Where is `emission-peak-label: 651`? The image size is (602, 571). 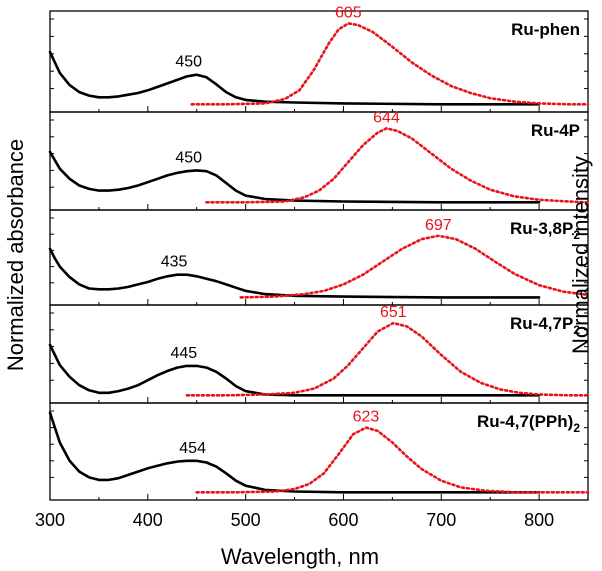
emission-peak-label: 651 is located at coordinates (393, 312).